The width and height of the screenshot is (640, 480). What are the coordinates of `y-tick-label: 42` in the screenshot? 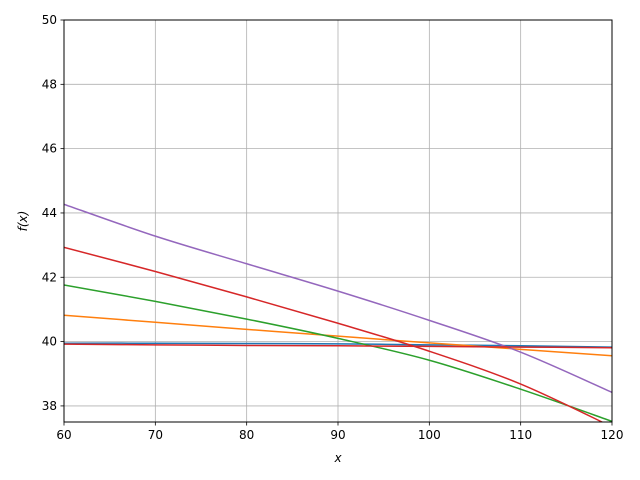 It's located at (49, 277).